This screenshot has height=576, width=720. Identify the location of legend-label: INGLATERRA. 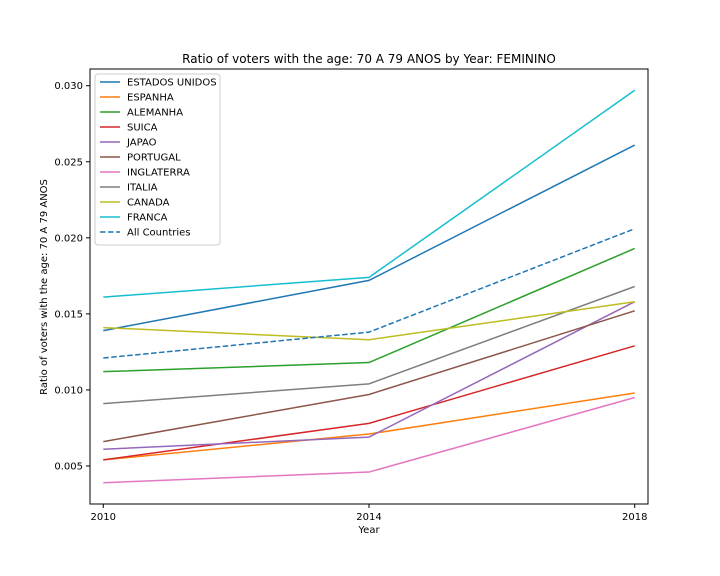
(158, 173).